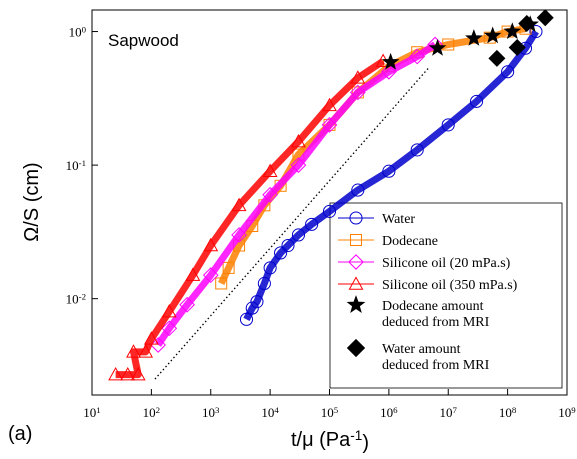  I want to click on legend-label: Dodecane amount deduced from MRI, so click(436, 314).